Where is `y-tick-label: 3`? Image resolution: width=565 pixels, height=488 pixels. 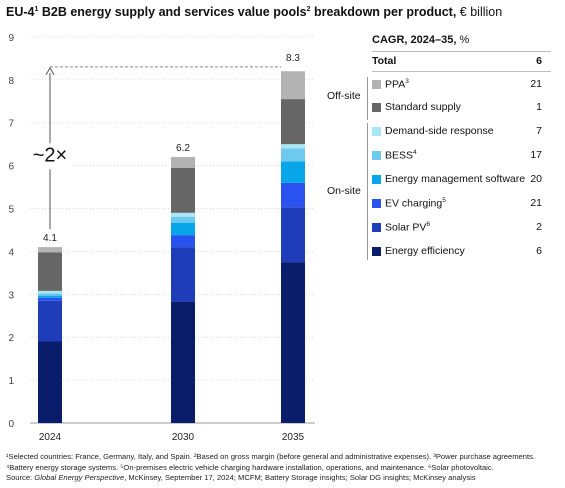
y-tick-label: 3 is located at coordinates (11, 295).